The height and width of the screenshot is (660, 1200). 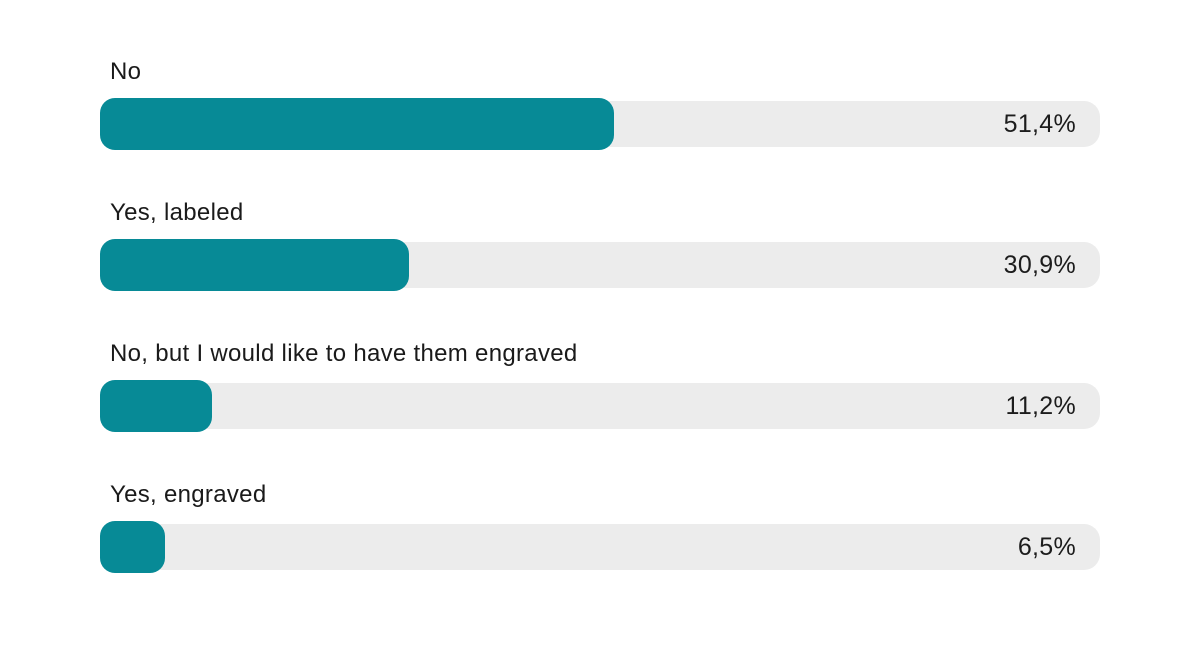 I want to click on bar-value-label: 51,4%, so click(x=1039, y=123).